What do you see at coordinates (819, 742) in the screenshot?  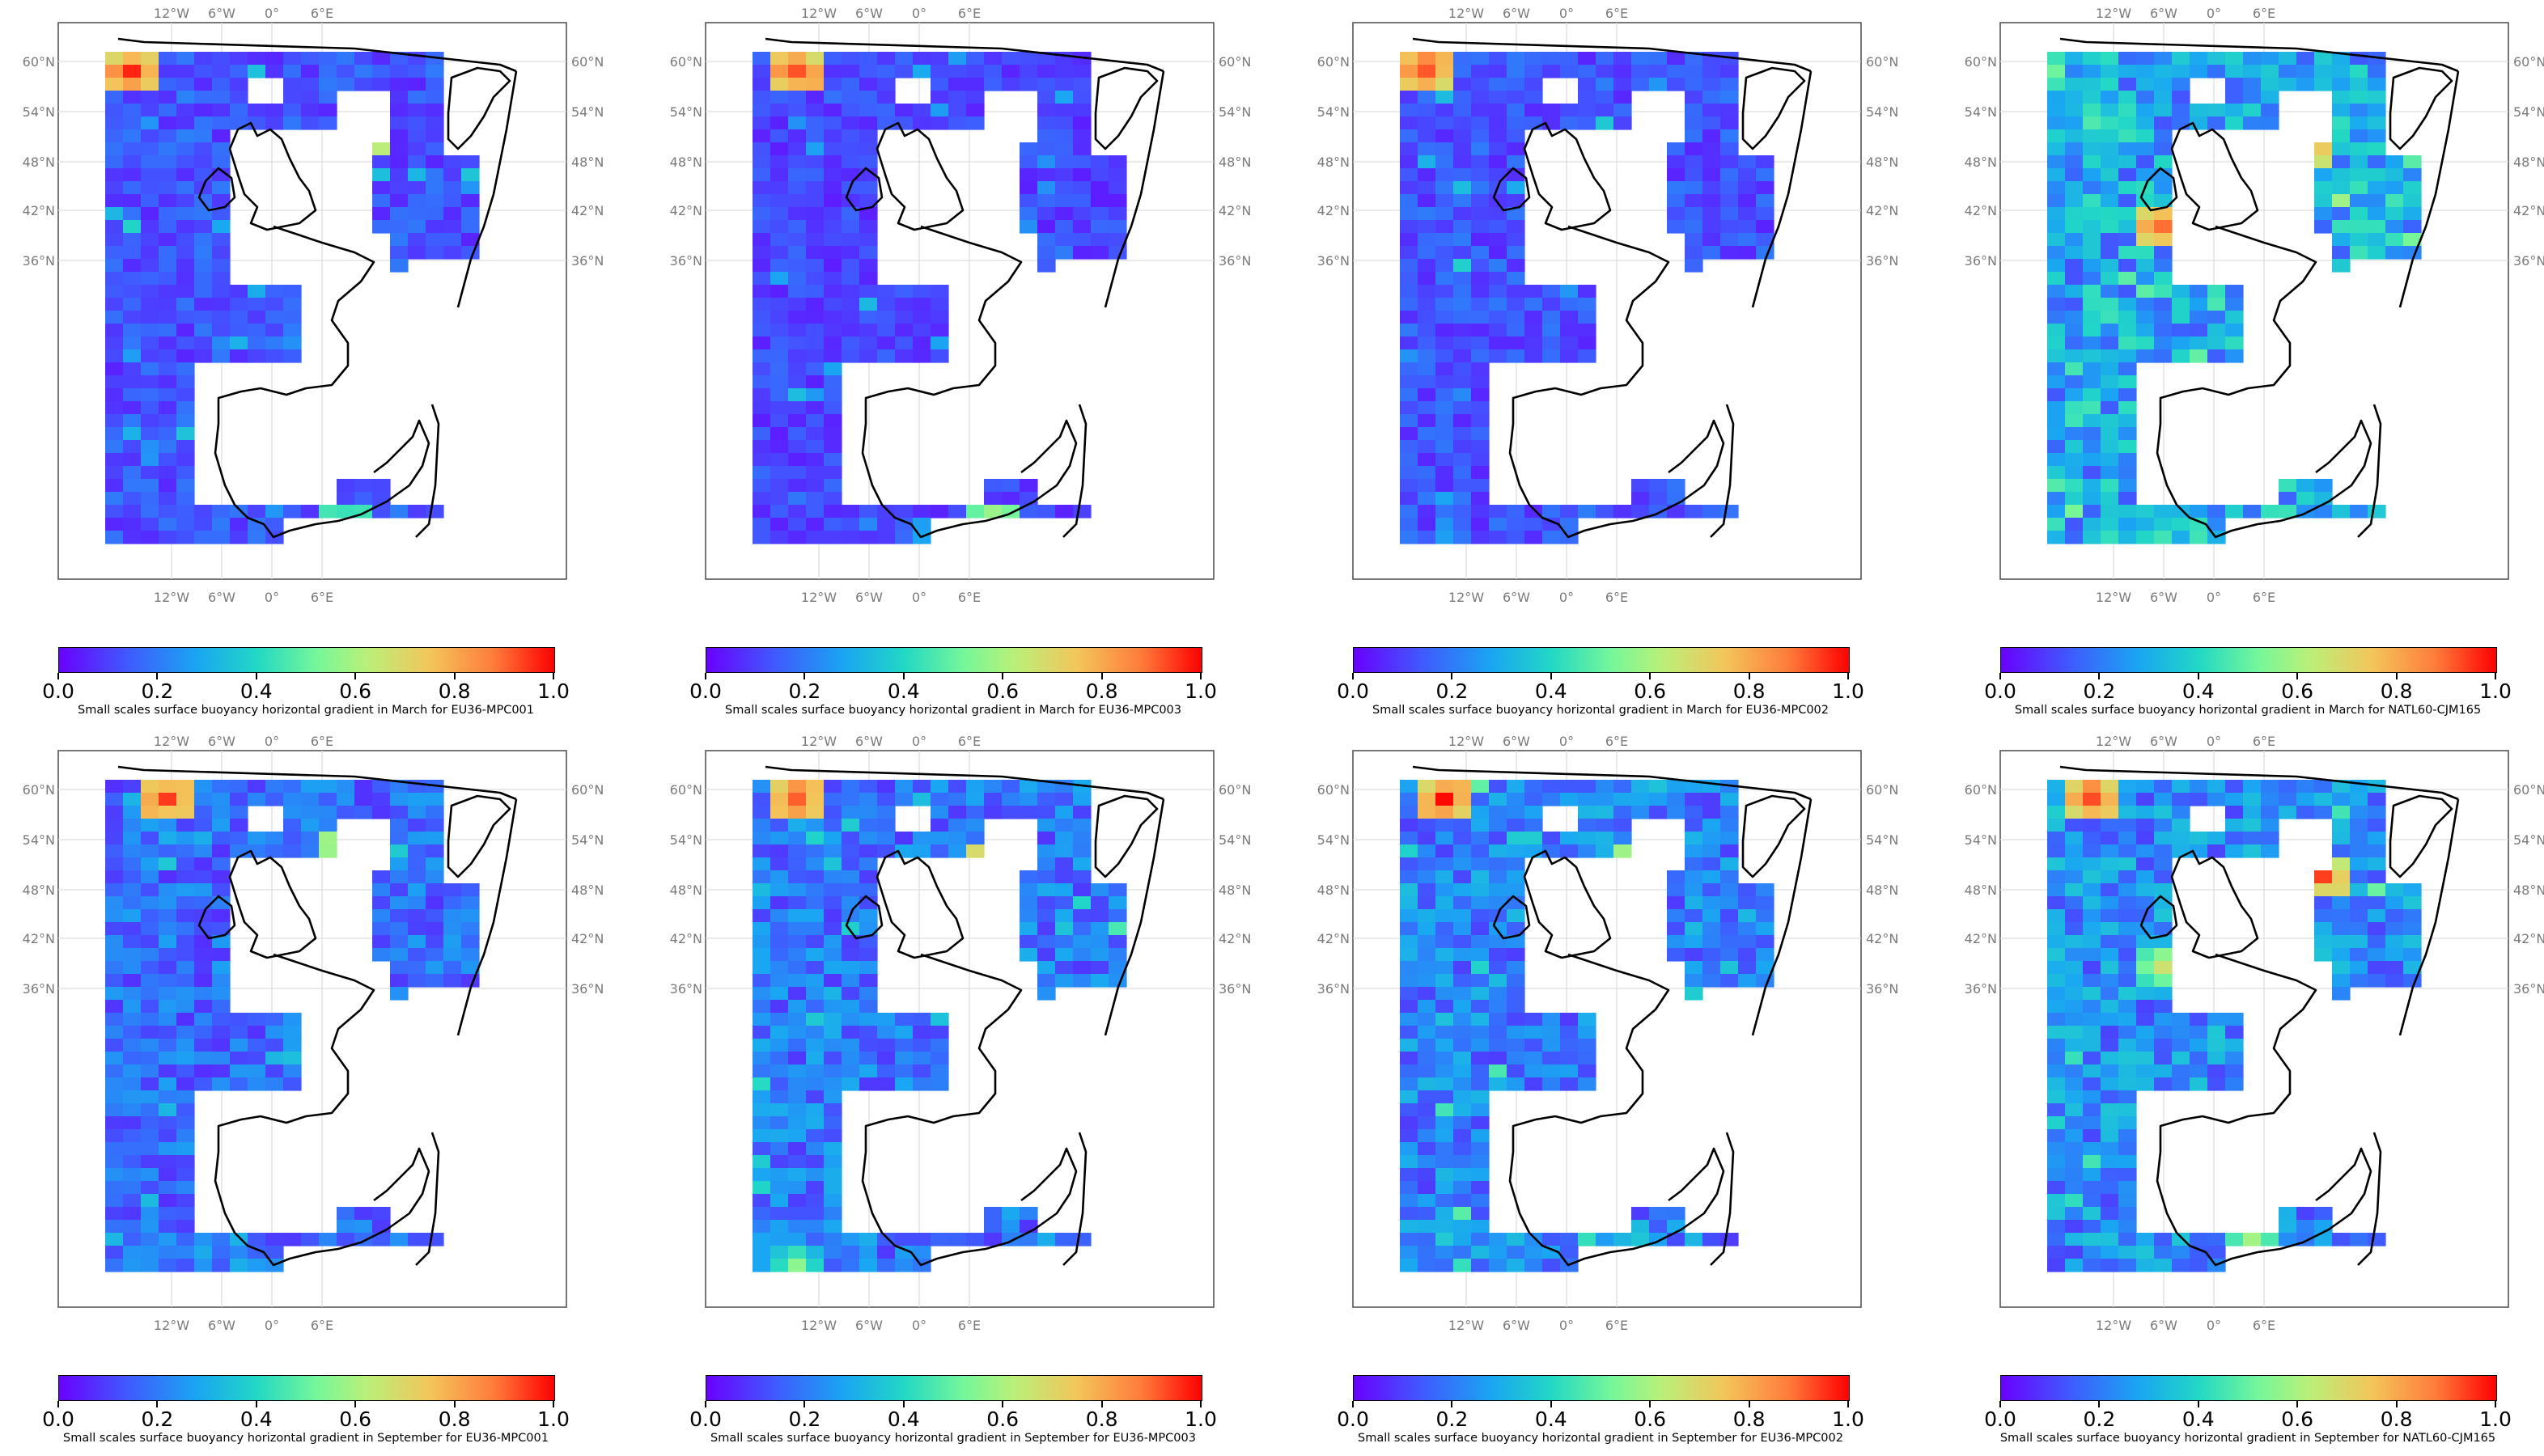 I see `lon-label: 12°W` at bounding box center [819, 742].